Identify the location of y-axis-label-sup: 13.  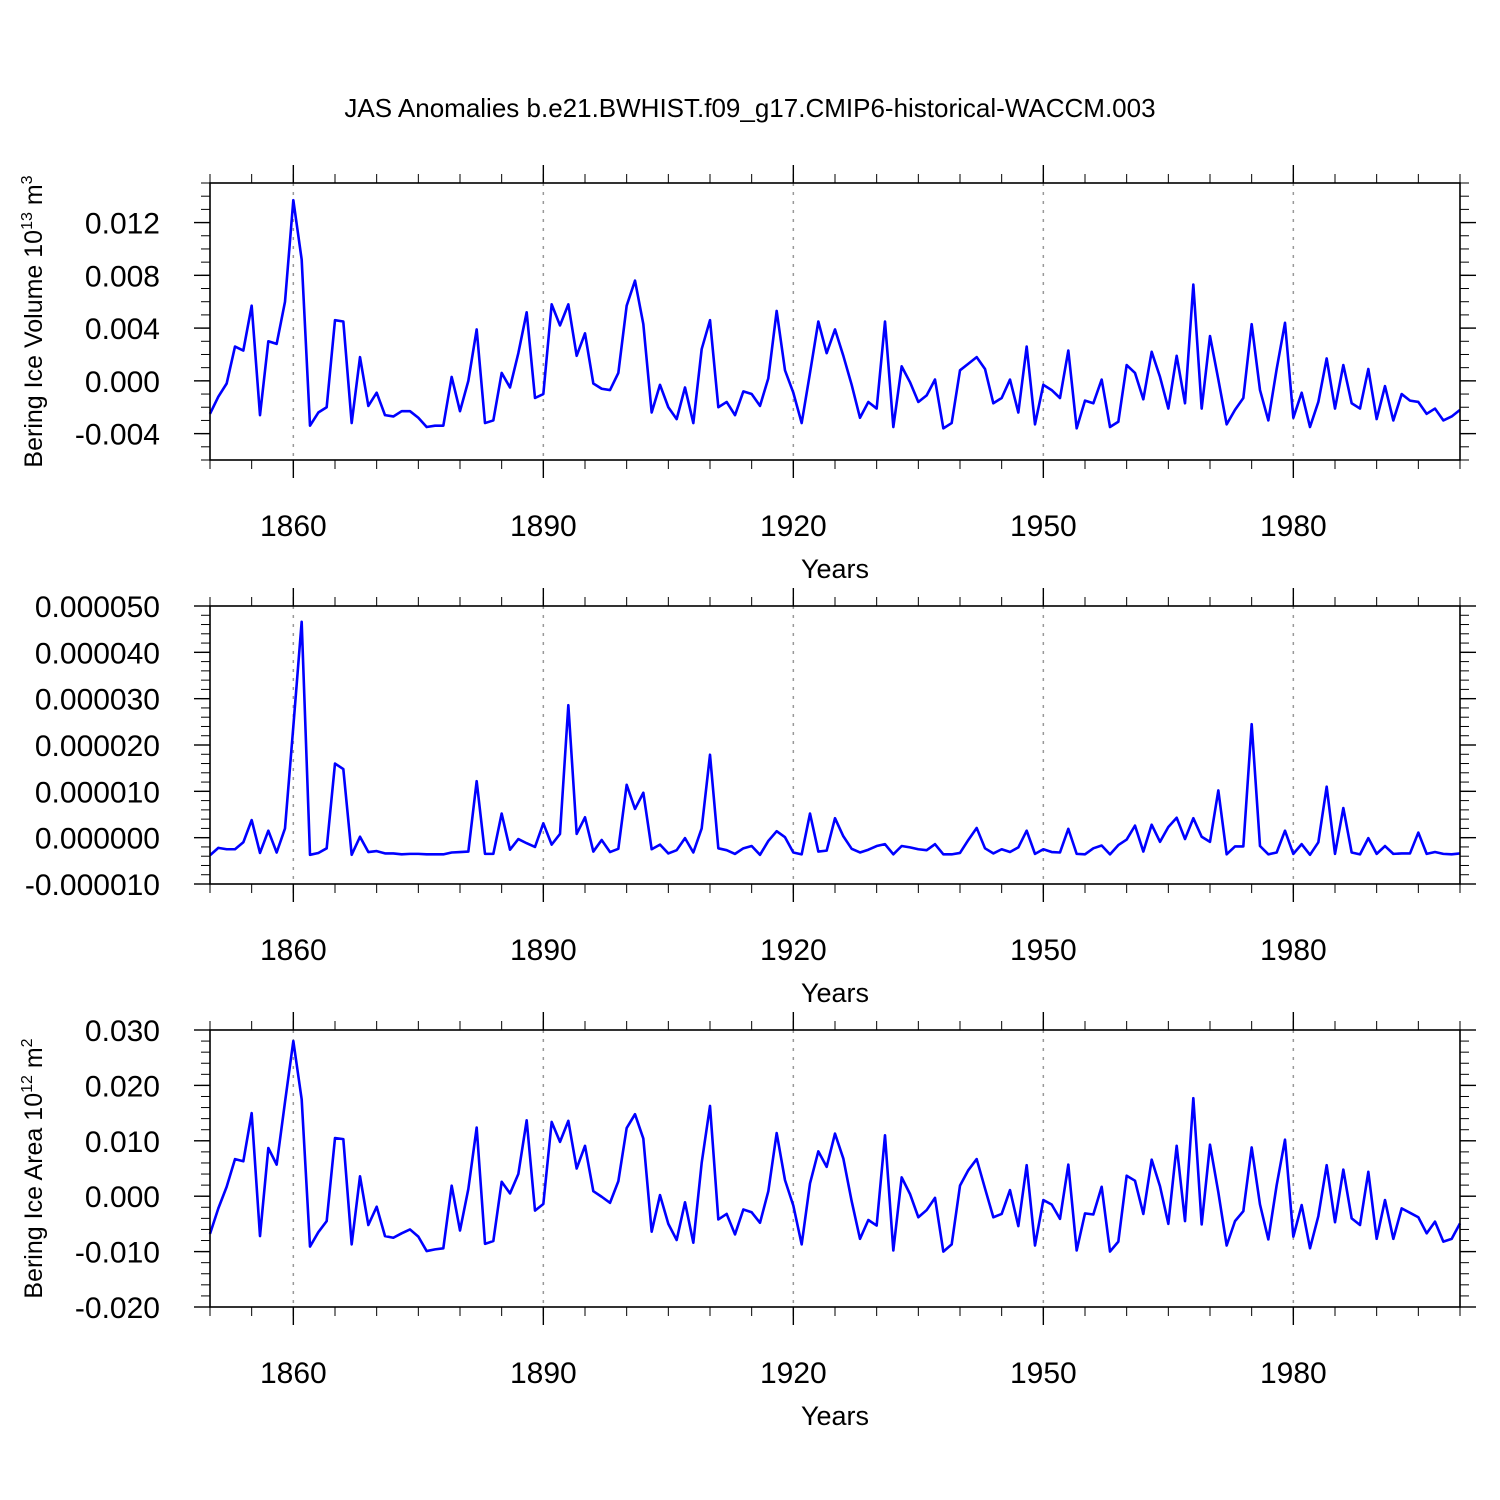
(27, 221).